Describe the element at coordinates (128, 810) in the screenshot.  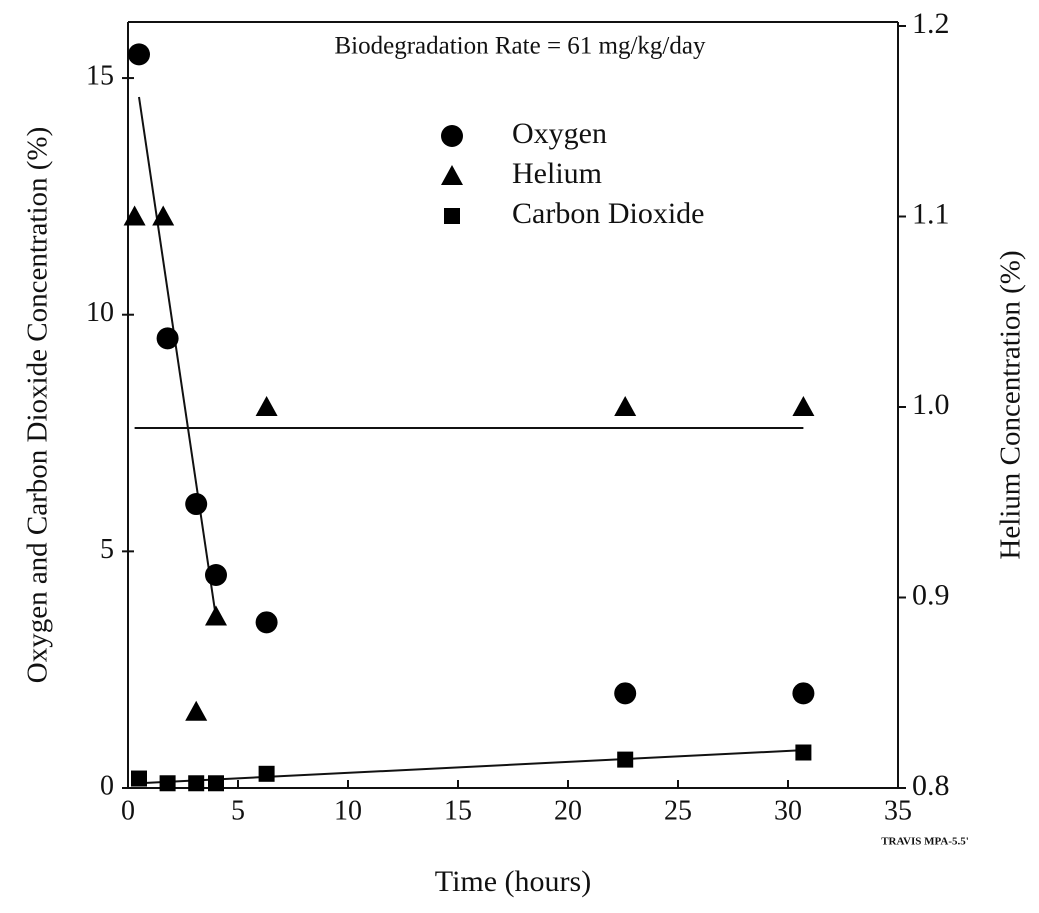
I see `x-tick-label: 0` at that location.